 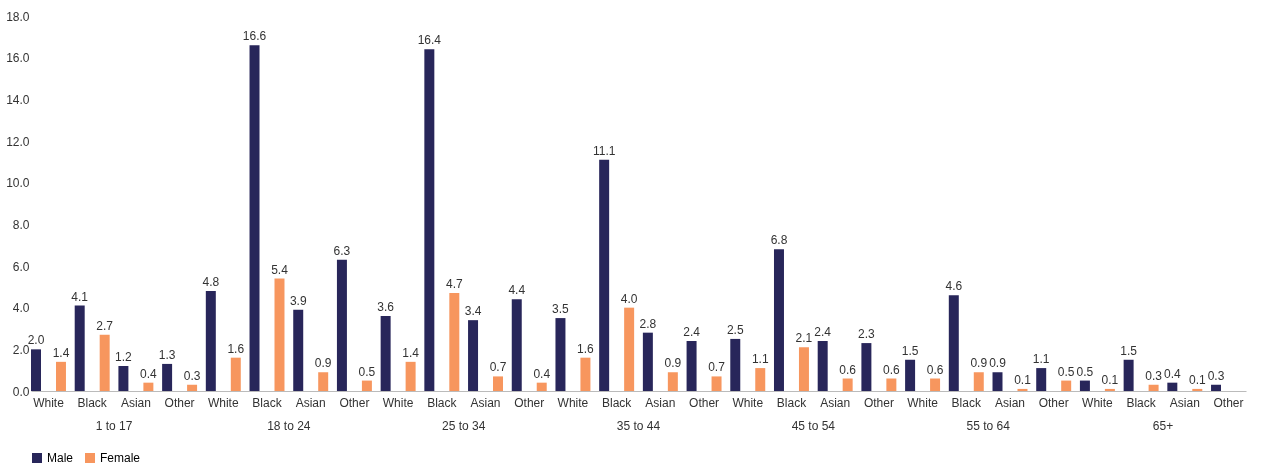 I want to click on data-label: 0.5, so click(x=1085, y=371).